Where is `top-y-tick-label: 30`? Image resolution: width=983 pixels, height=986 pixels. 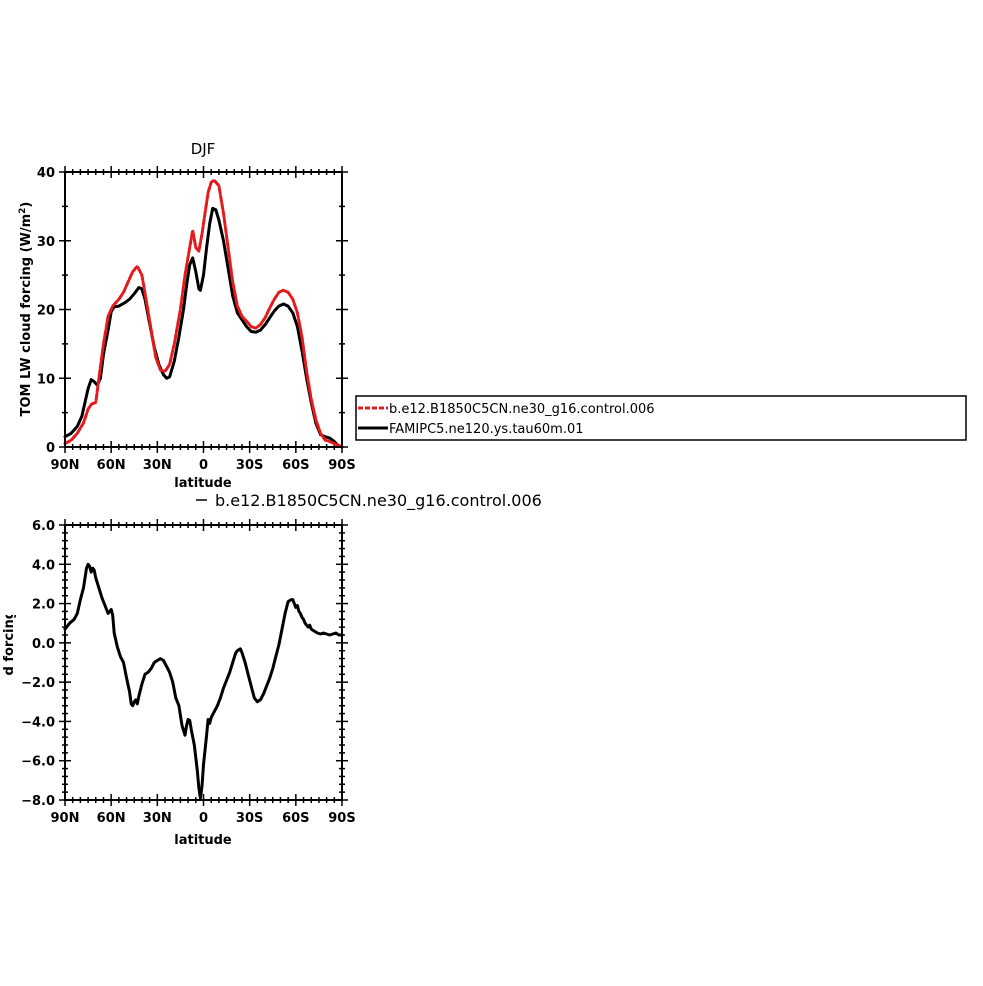
top-y-tick-label: 30 is located at coordinates (46, 242).